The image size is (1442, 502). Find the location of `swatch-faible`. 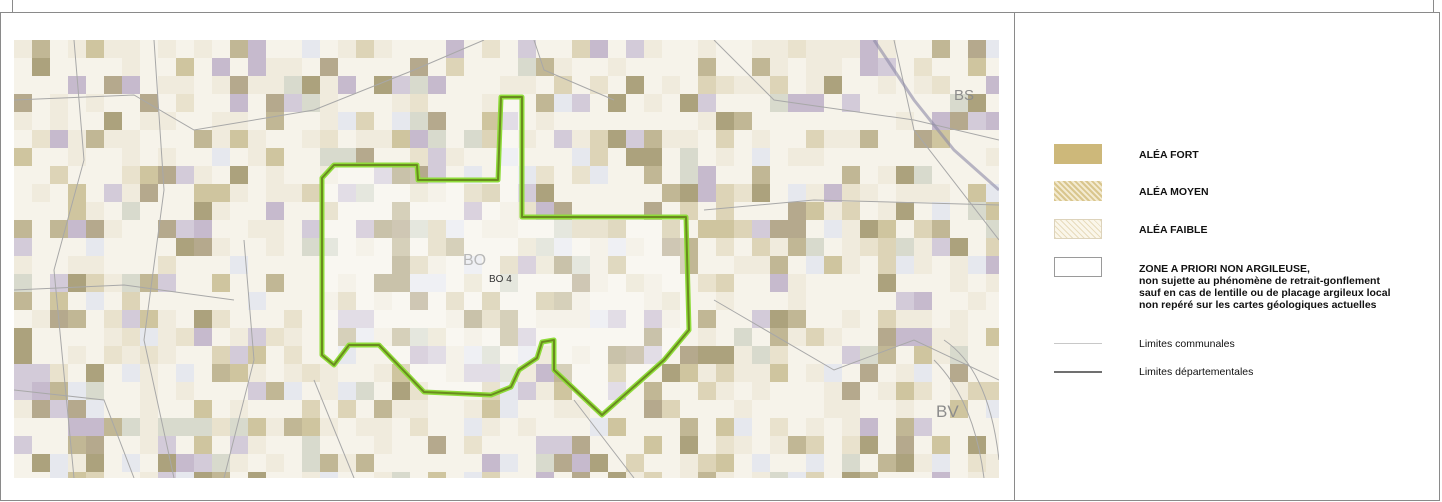

swatch-faible is located at coordinates (1078, 229).